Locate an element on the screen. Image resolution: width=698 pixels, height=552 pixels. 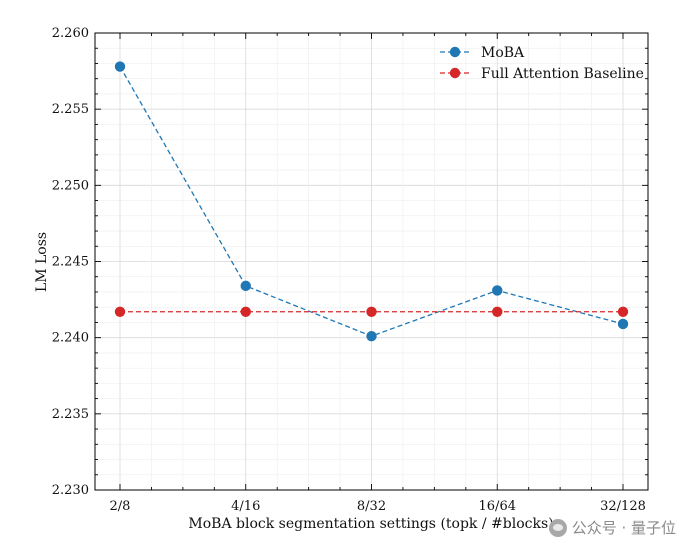
y-tick-label: 2.230 is located at coordinates (70, 490).